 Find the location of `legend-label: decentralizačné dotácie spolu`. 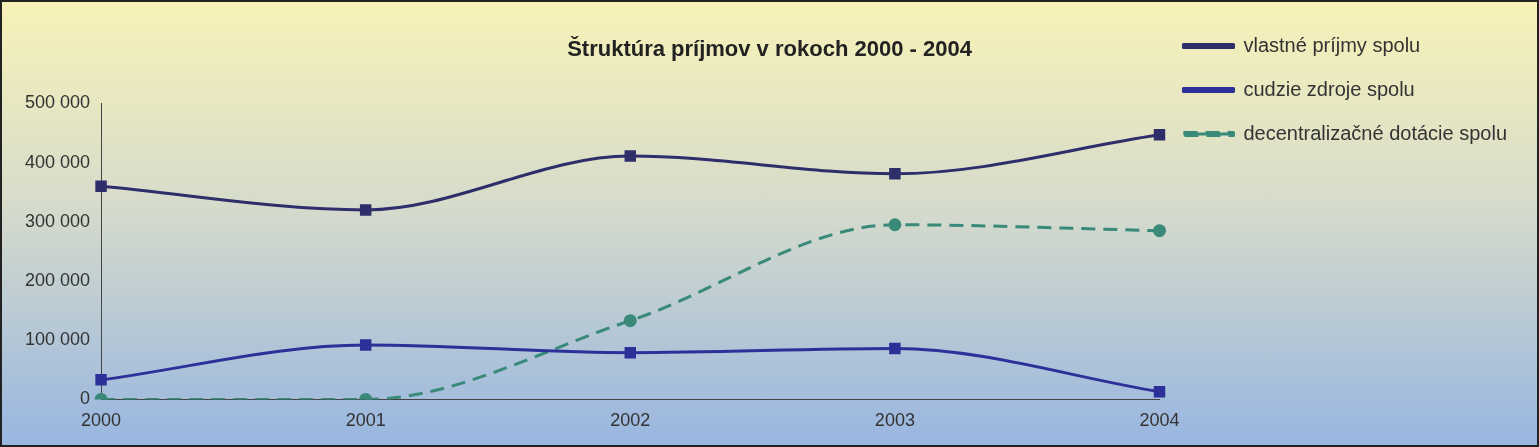

legend-label: decentralizačné dotácie spolu is located at coordinates (1375, 132).